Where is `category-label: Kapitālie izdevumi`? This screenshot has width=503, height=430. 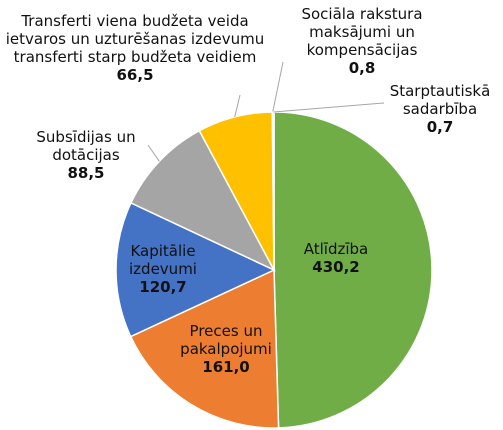 category-label: Kapitālie izdevumi is located at coordinates (163, 260).